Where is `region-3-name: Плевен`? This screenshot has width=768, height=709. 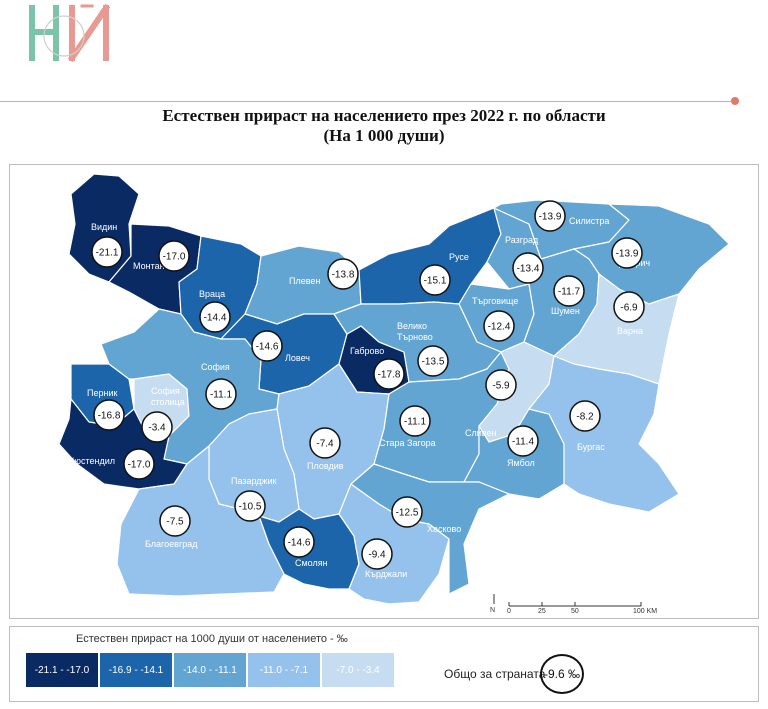
region-3-name: Плевен is located at coordinates (304, 281).